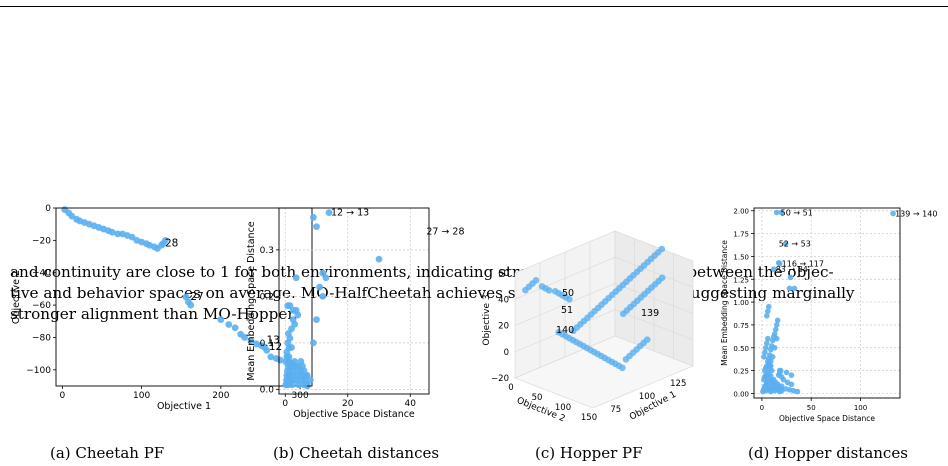 Image resolution: width=948 pixels, height=466 pixels. Describe the element at coordinates (503, 327) in the screenshot. I see `z-tick-label: 20` at that location.